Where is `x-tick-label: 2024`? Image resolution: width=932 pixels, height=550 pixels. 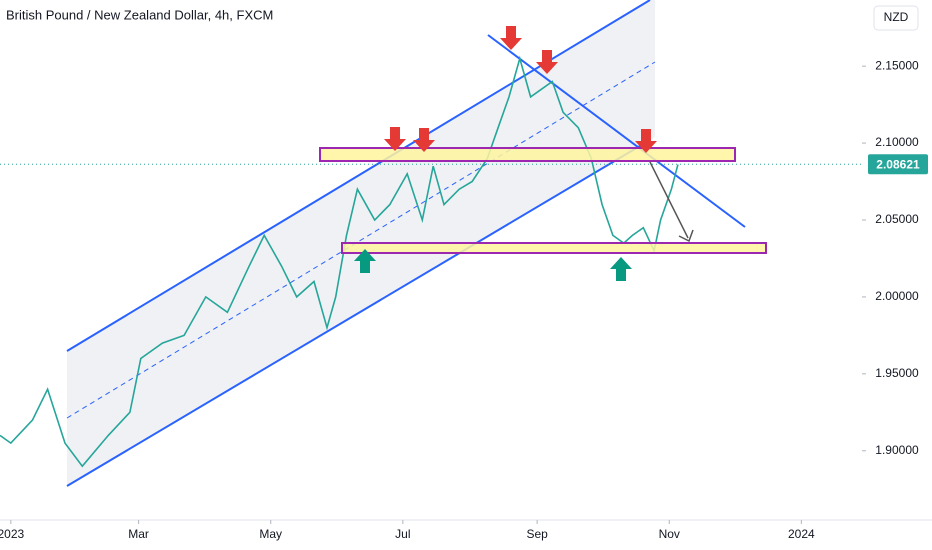 x-tick-label: 2024 is located at coordinates (801, 534).